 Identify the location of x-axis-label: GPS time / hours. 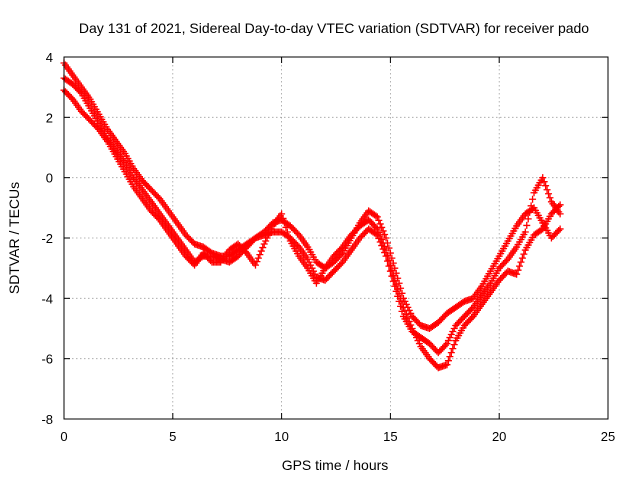
(335, 465).